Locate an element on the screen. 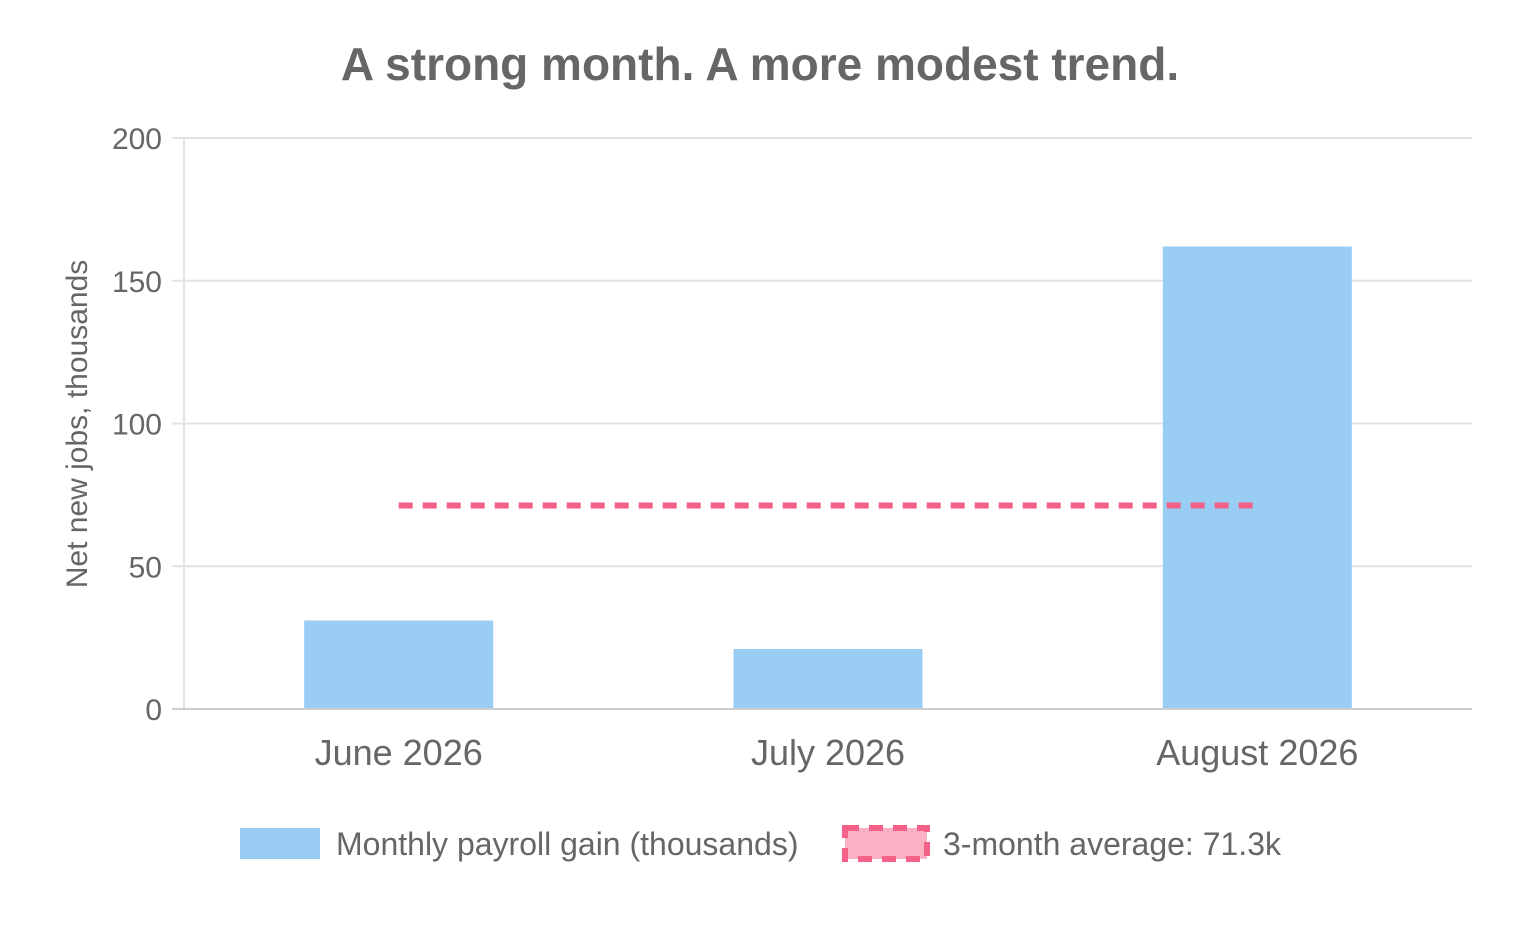  legend-label-line: 3-month average: 71.3k is located at coordinates (1112, 844).